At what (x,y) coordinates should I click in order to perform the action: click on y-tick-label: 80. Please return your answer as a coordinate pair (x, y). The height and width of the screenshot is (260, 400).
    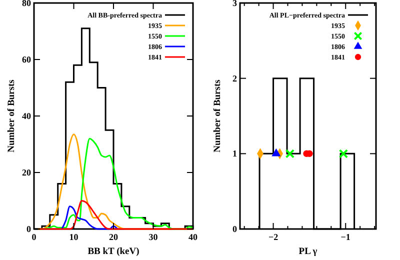
    Looking at the image, I should click on (27, 4).